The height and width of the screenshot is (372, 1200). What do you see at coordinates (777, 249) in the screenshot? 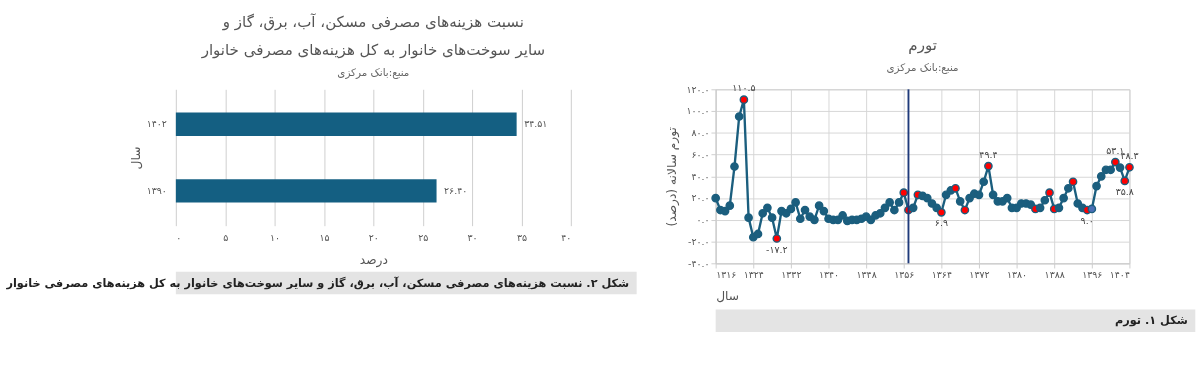
I see `data-label: -۱۷.۲` at bounding box center [777, 249].